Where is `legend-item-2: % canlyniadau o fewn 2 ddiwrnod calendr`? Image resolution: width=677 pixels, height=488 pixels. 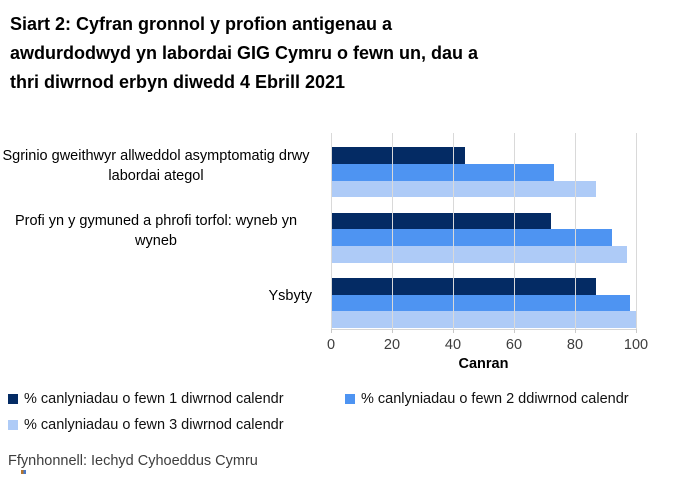 legend-item-2: % canlyniadau o fewn 2 ddiwrnod calendr is located at coordinates (509, 399).